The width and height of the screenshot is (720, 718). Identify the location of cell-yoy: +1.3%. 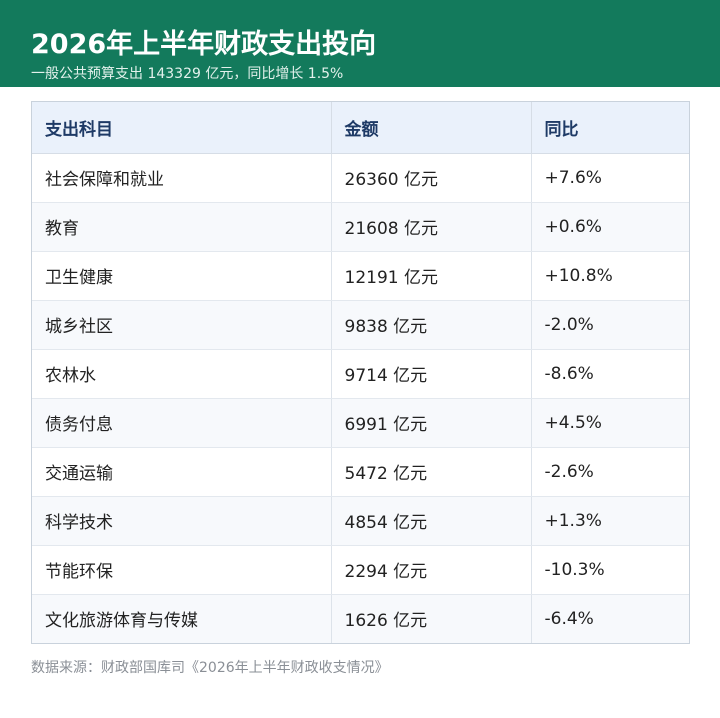
(610, 521).